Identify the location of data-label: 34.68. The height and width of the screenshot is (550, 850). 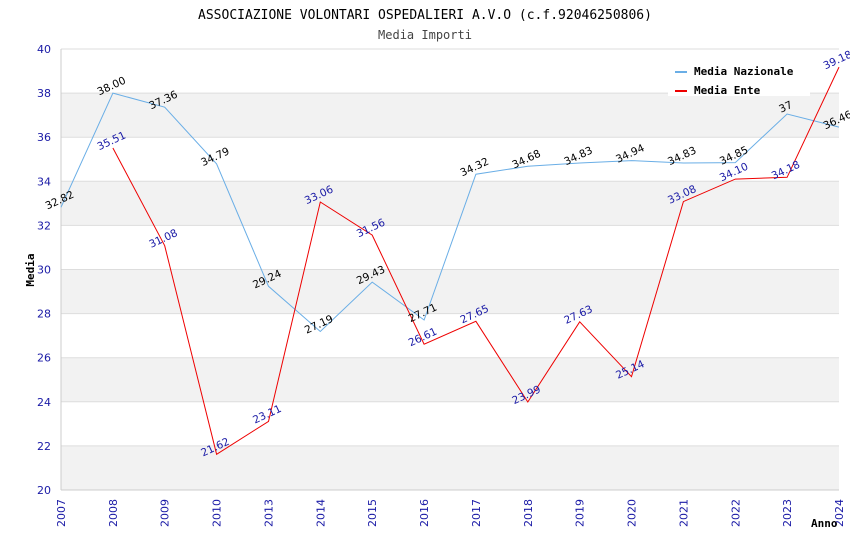
(526, 160).